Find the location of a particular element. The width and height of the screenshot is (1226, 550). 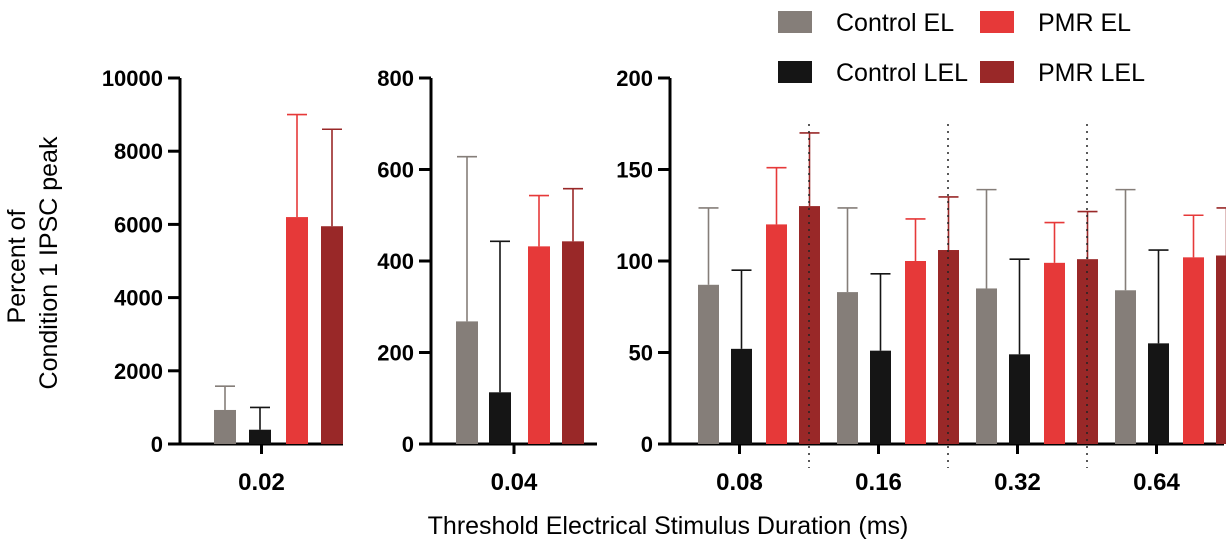

y-tick-label: 2000 is located at coordinates (138, 371).